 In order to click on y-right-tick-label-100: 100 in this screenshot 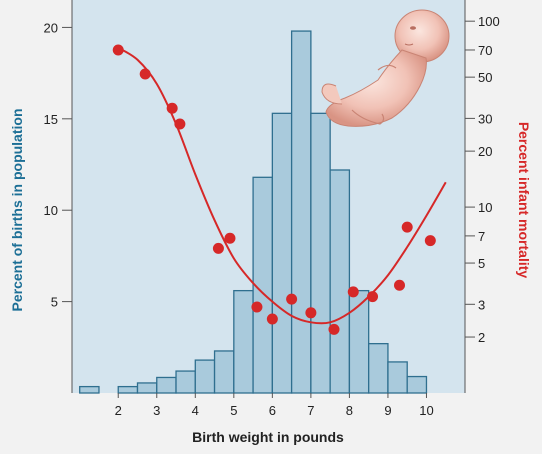, I will do `click(489, 21)`.